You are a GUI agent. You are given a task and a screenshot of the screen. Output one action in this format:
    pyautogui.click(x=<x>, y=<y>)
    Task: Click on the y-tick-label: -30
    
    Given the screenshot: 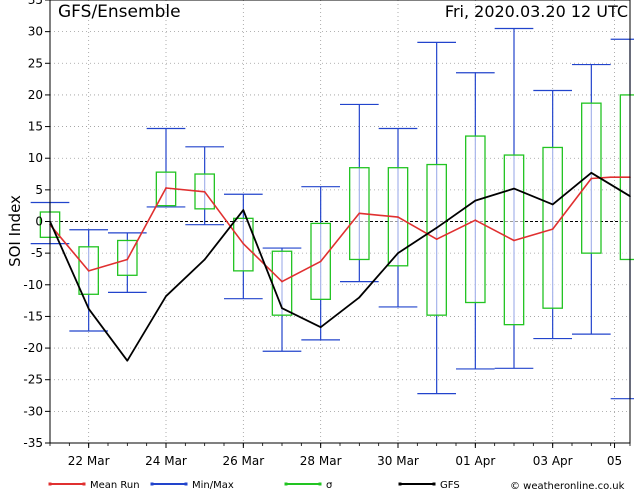 What is the action you would take?
    pyautogui.click(x=33, y=411)
    